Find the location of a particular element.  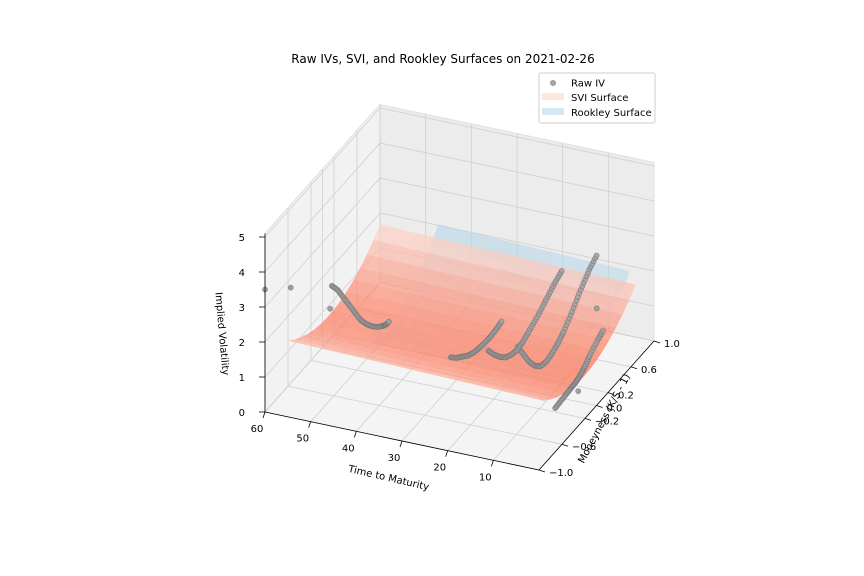

legend-svi-swatch is located at coordinates (553, 96).